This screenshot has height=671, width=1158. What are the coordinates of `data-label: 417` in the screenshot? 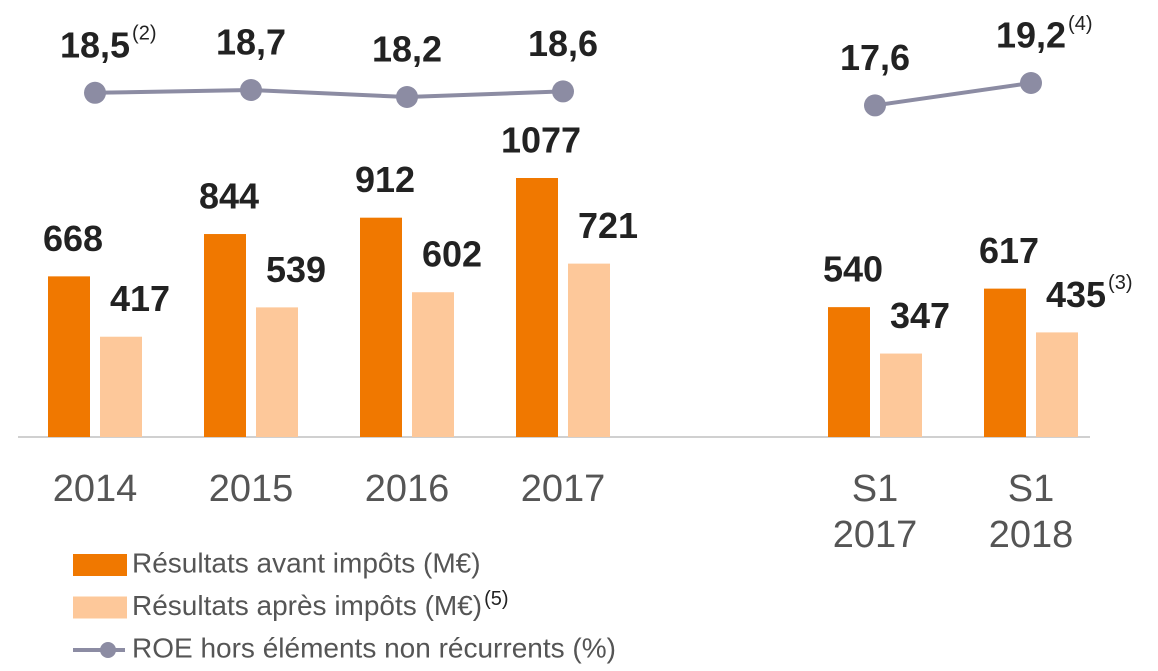 It's located at (140, 298).